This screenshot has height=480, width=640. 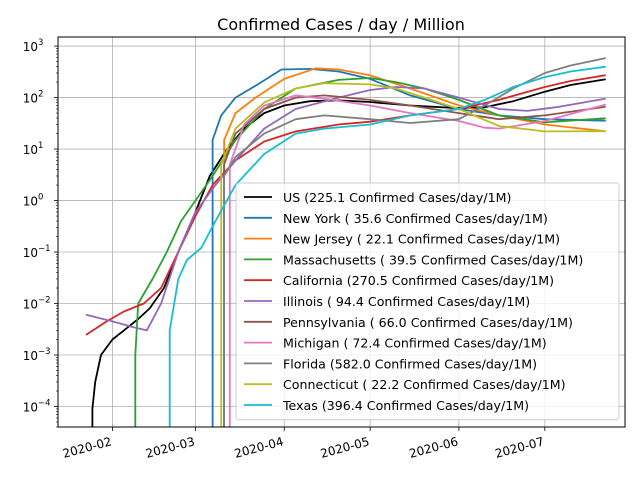 I want to click on legend-label: Michigan ( 72.4 Confirmed Cases/day/1M), so click(x=415, y=343).